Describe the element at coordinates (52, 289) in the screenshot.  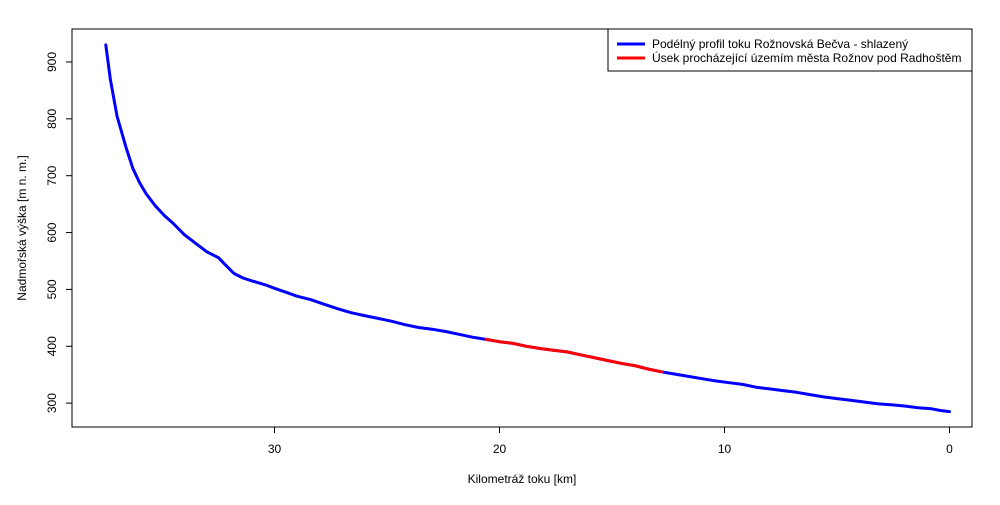
I see `y-tick-label: 500` at that location.